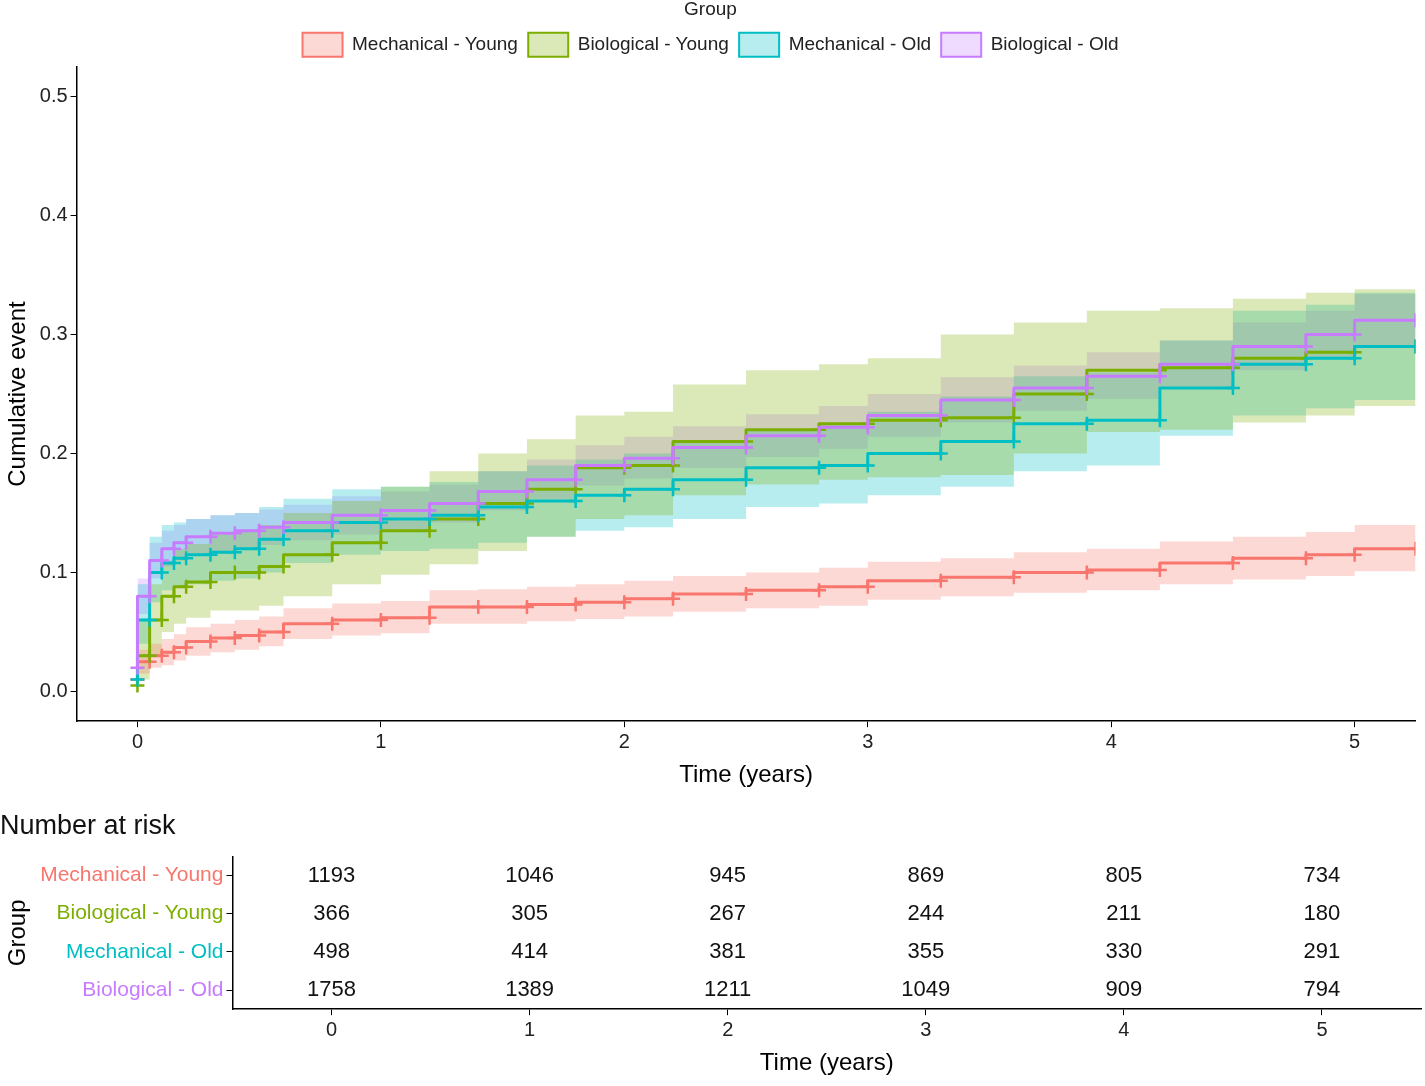  I want to click on data-label: 211, so click(1124, 912).